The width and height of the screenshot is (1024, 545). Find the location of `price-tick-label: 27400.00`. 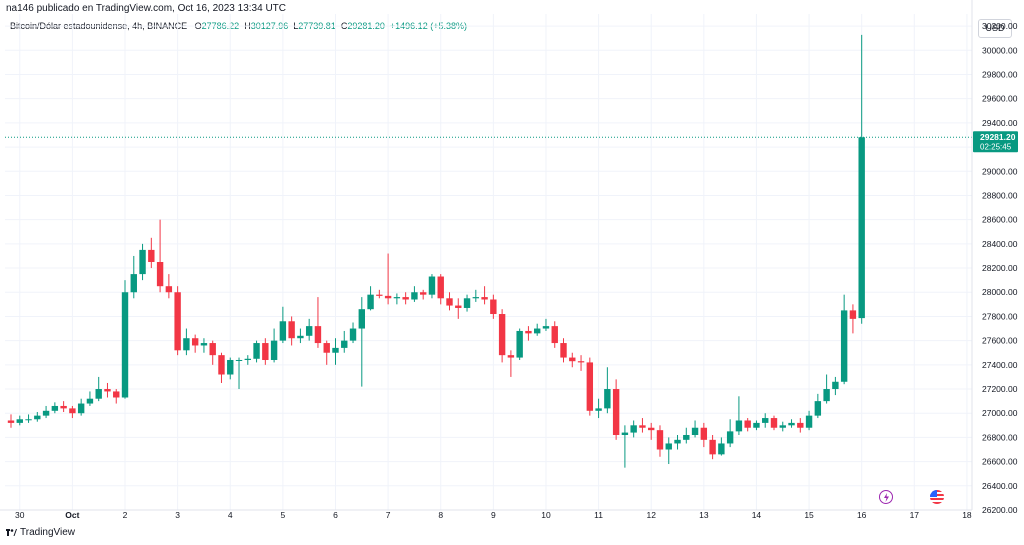

price-tick-label: 27400.00 is located at coordinates (1000, 365).